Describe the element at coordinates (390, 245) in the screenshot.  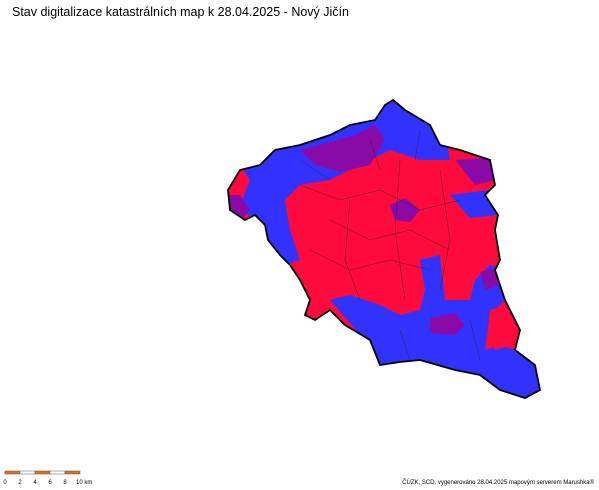
I see `cadastral-borders` at that location.